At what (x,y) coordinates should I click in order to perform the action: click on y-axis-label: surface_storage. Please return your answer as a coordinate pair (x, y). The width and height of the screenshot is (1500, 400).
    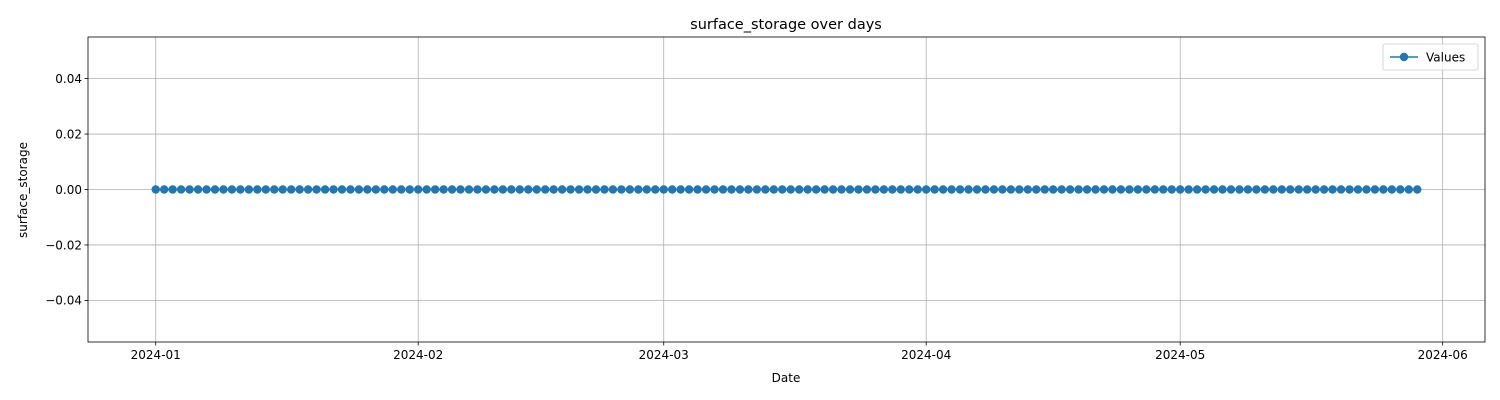
    Looking at the image, I should click on (23, 190).